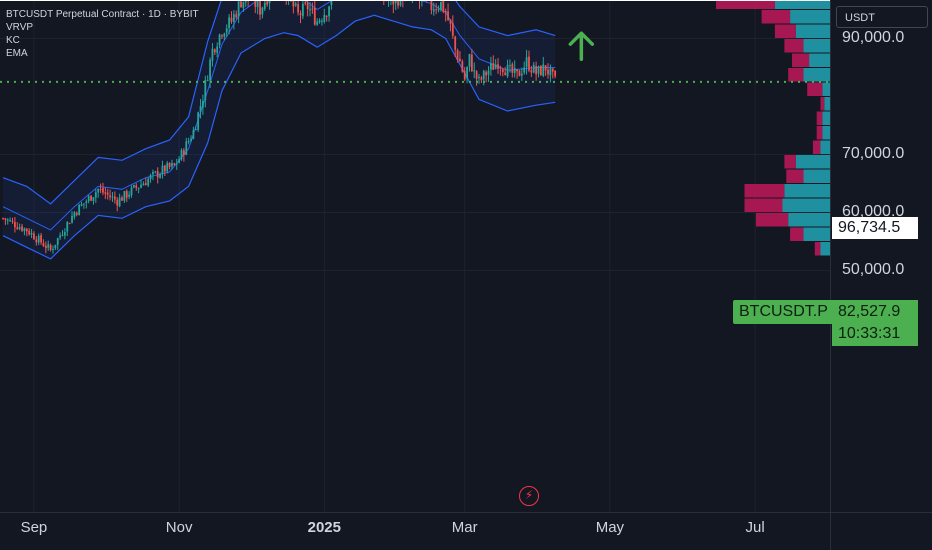 The image size is (932, 550). Describe the element at coordinates (873, 37) in the screenshot. I see `y-tick-label: 90,000.0` at that location.